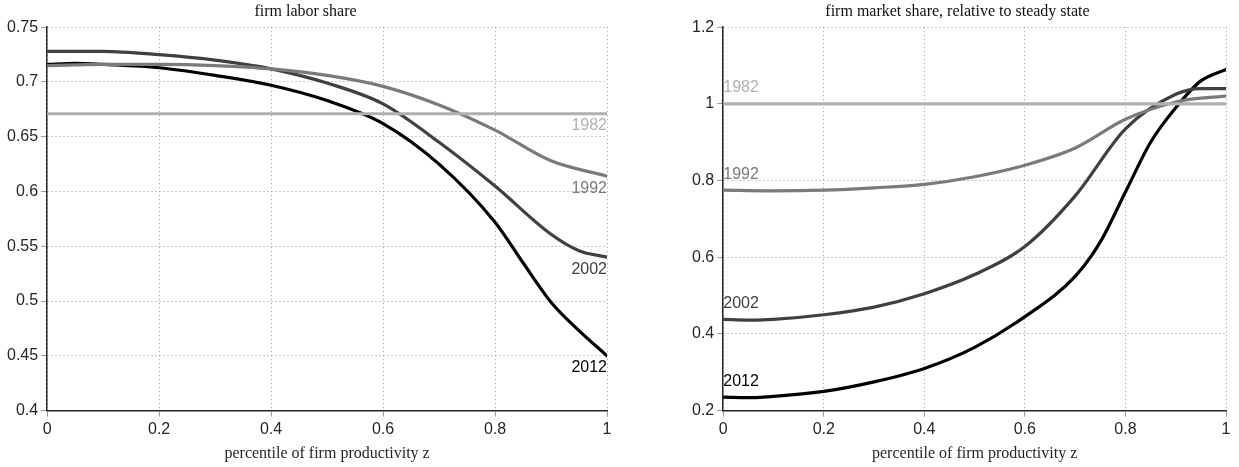 Image resolution: width=1239 pixels, height=467 pixels. I want to click on chart-title: firm market share, relative to steady state, so click(957, 10).